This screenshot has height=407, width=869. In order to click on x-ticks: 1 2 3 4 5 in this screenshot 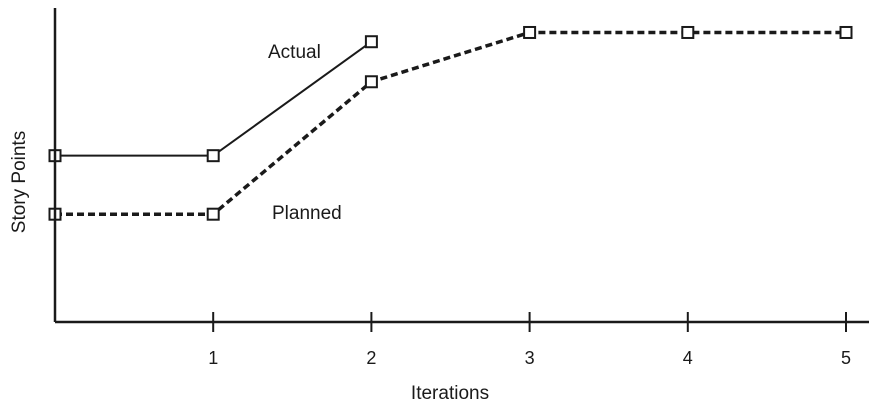, I will do `click(529, 340)`.